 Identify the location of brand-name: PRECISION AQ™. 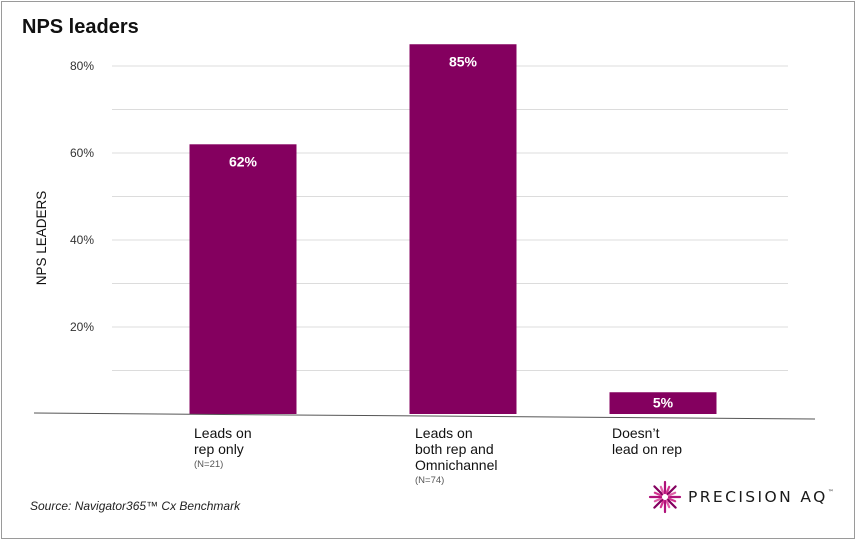
(761, 497).